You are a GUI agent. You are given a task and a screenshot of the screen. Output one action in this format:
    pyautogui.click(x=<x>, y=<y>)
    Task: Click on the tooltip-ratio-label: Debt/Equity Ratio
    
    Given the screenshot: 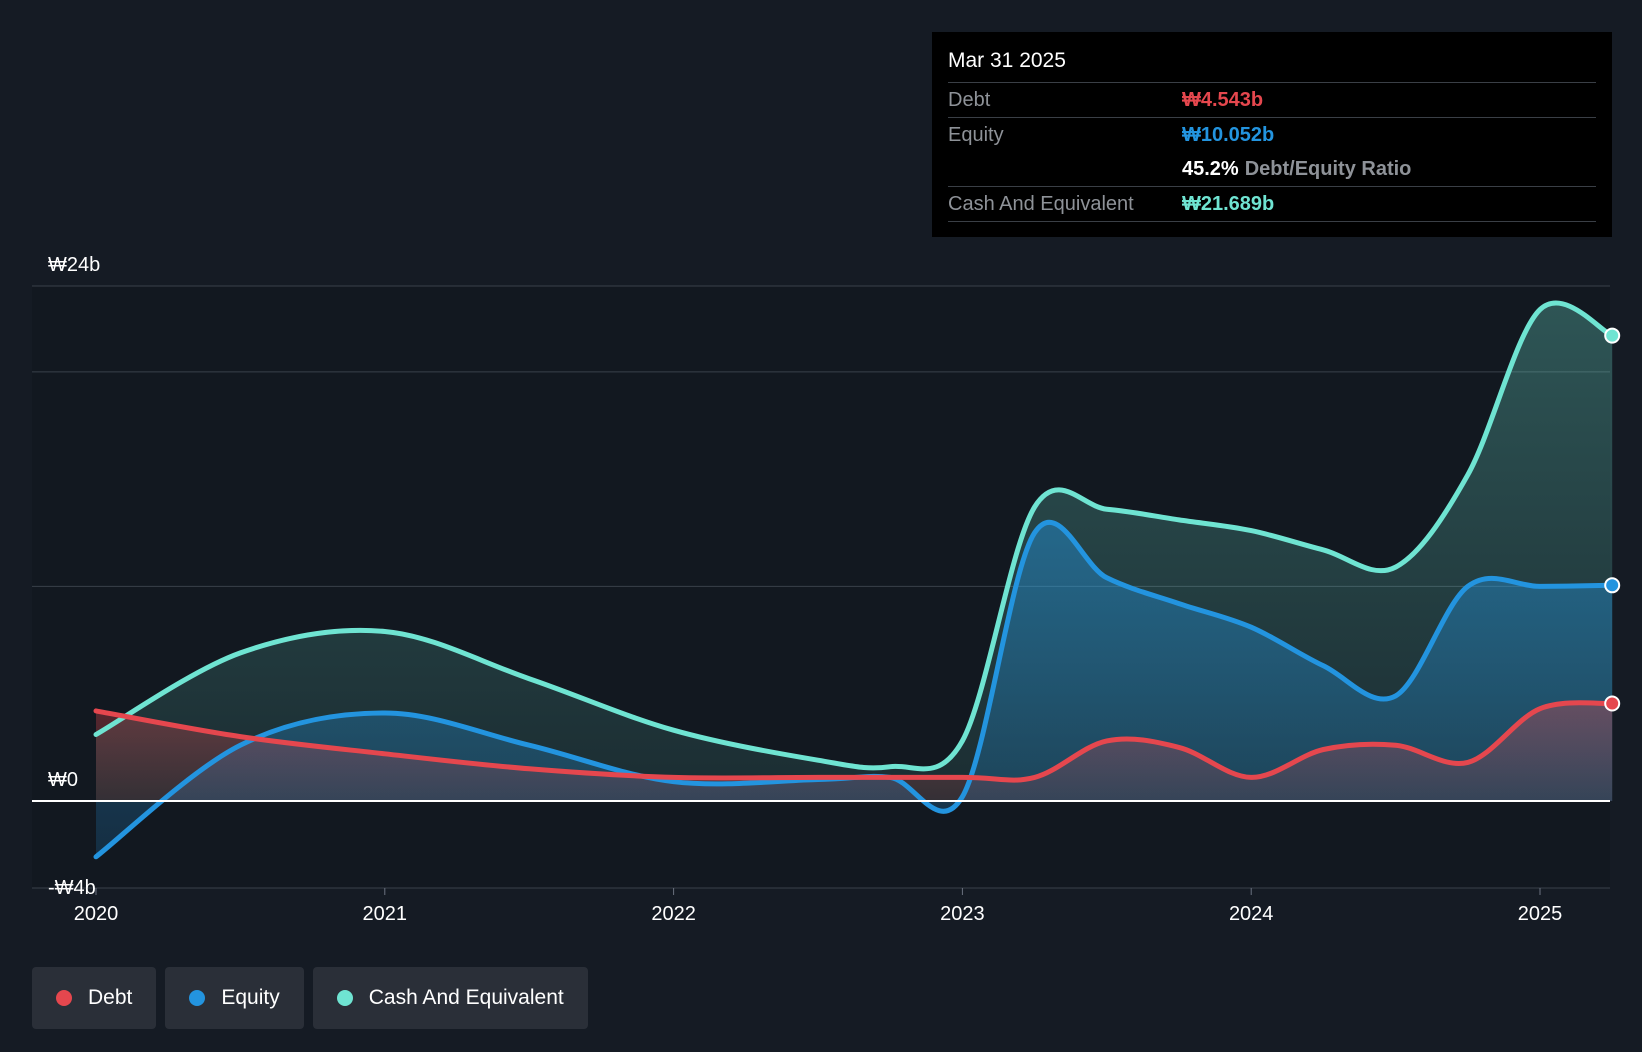 What is the action you would take?
    pyautogui.click(x=1328, y=169)
    